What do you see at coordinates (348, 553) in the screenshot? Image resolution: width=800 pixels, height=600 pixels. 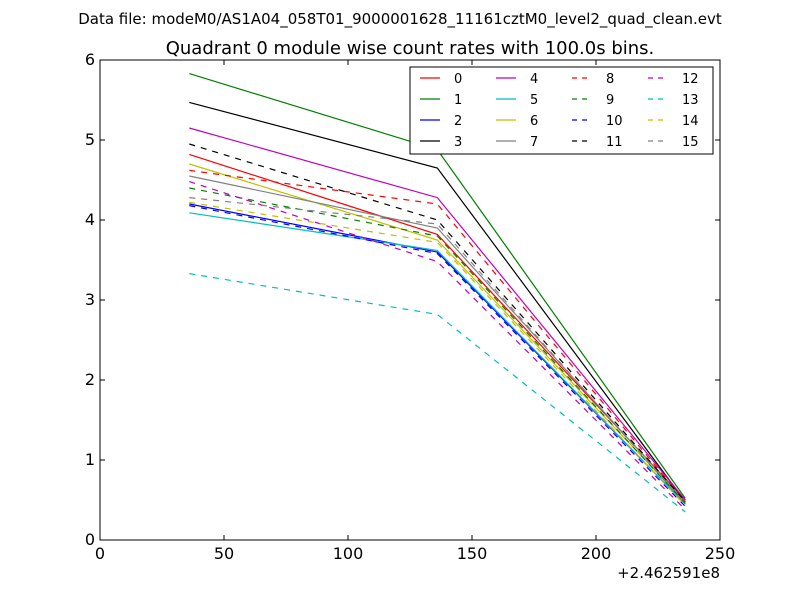 I see `x-tick-label: 100` at bounding box center [348, 553].